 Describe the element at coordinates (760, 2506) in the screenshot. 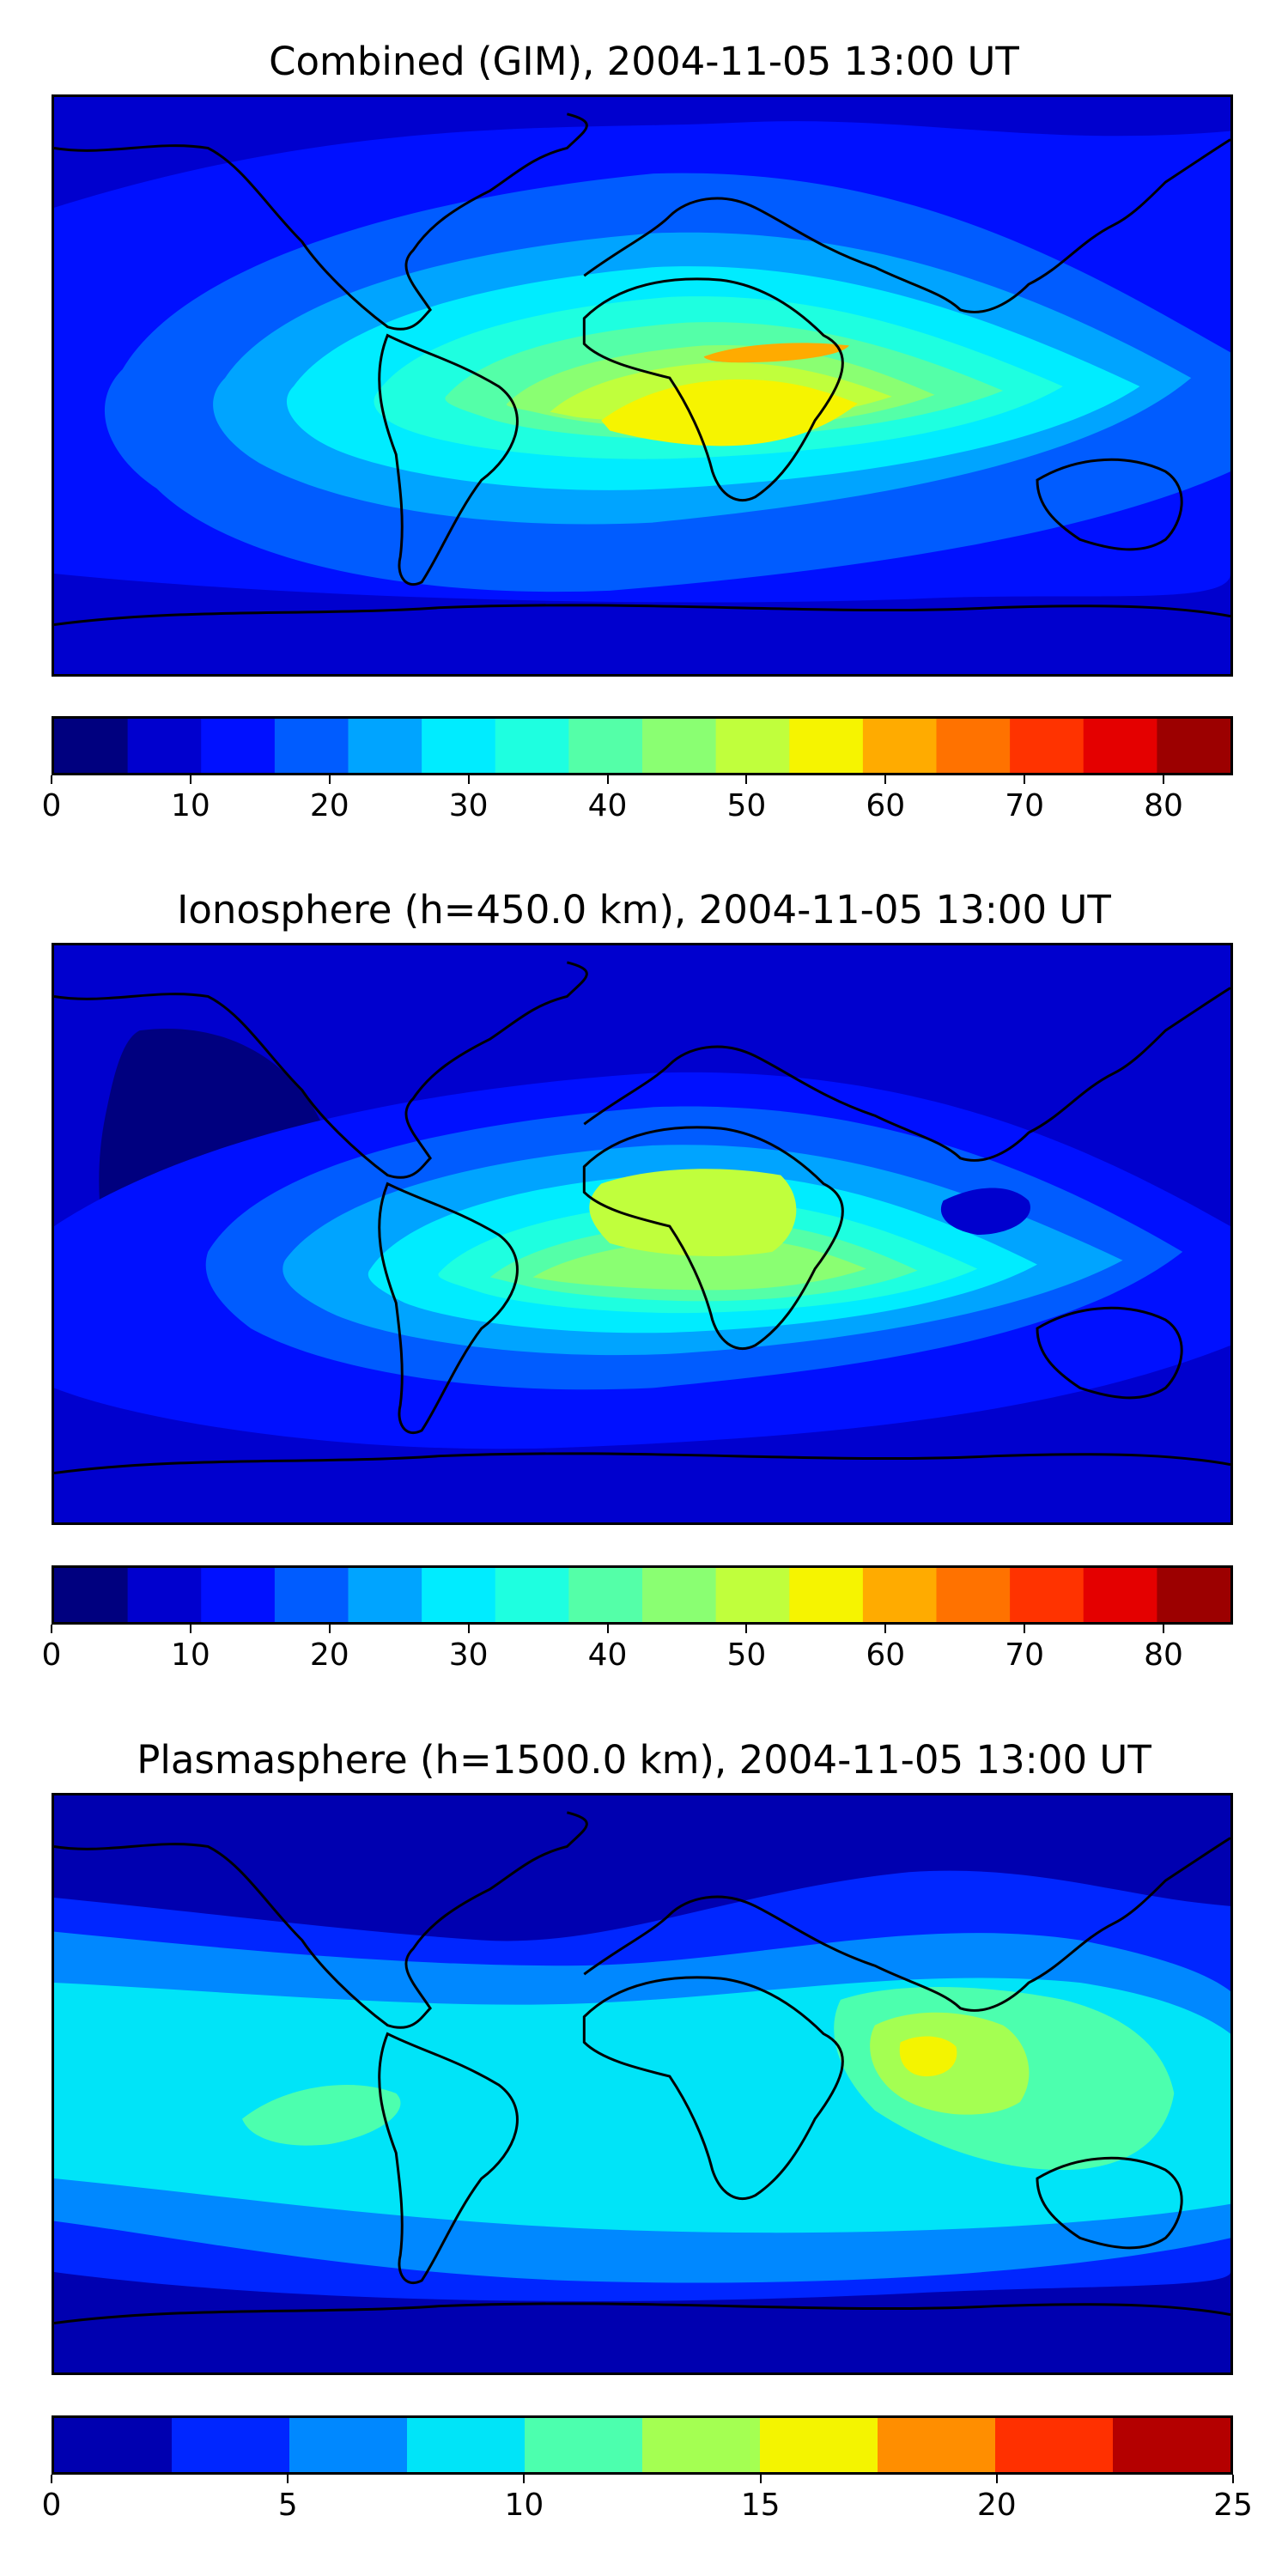

I see `colorbar-tick-label: 15` at that location.